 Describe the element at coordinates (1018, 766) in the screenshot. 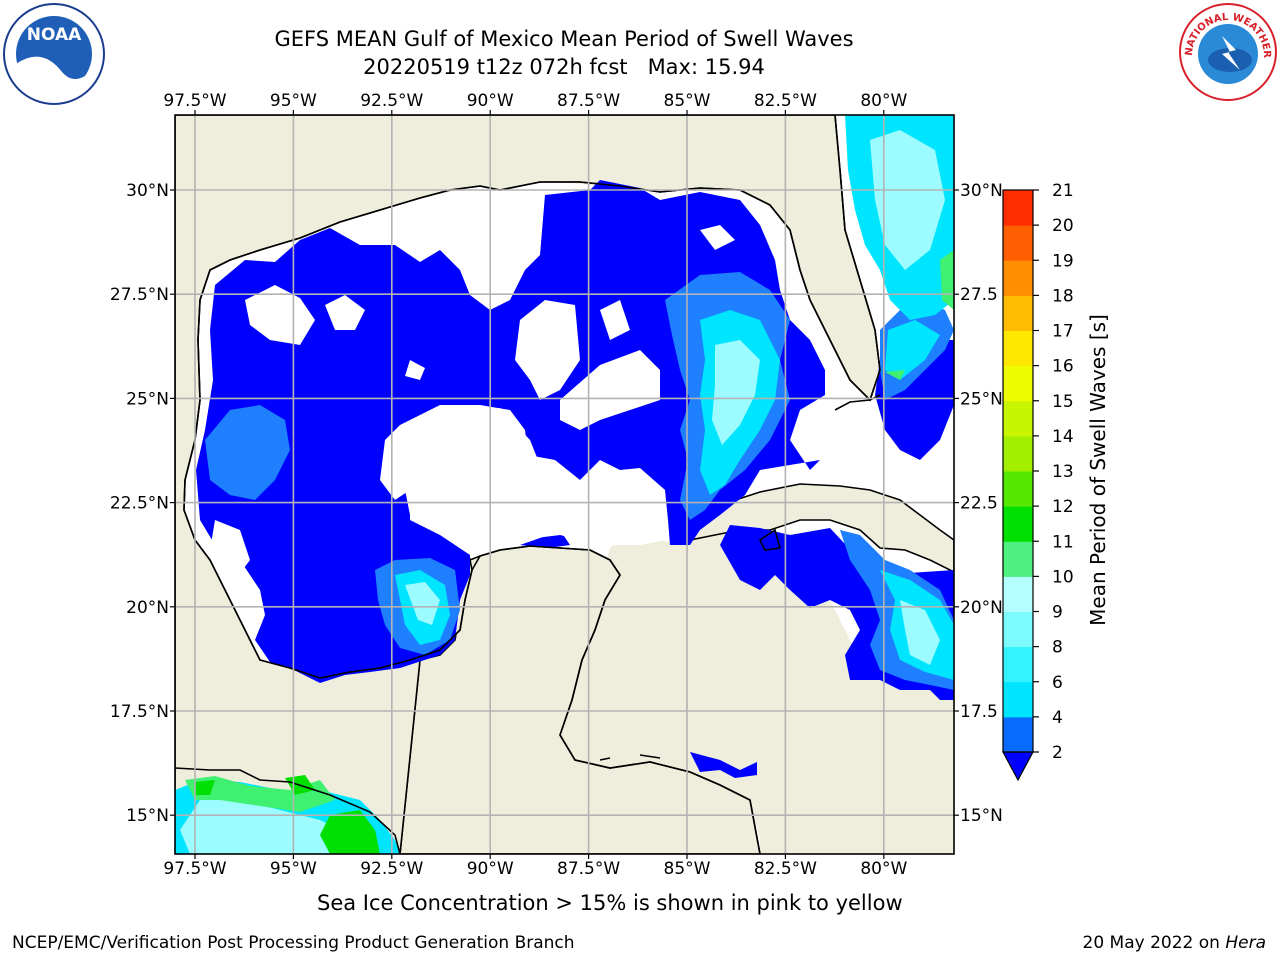

I see `colorbar-under-arrow` at that location.